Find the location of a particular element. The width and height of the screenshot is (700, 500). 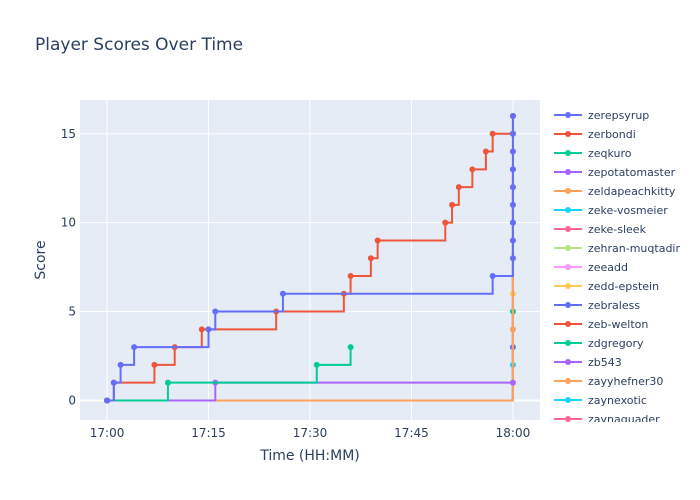

legend-label: zeqkuro is located at coordinates (610, 153).